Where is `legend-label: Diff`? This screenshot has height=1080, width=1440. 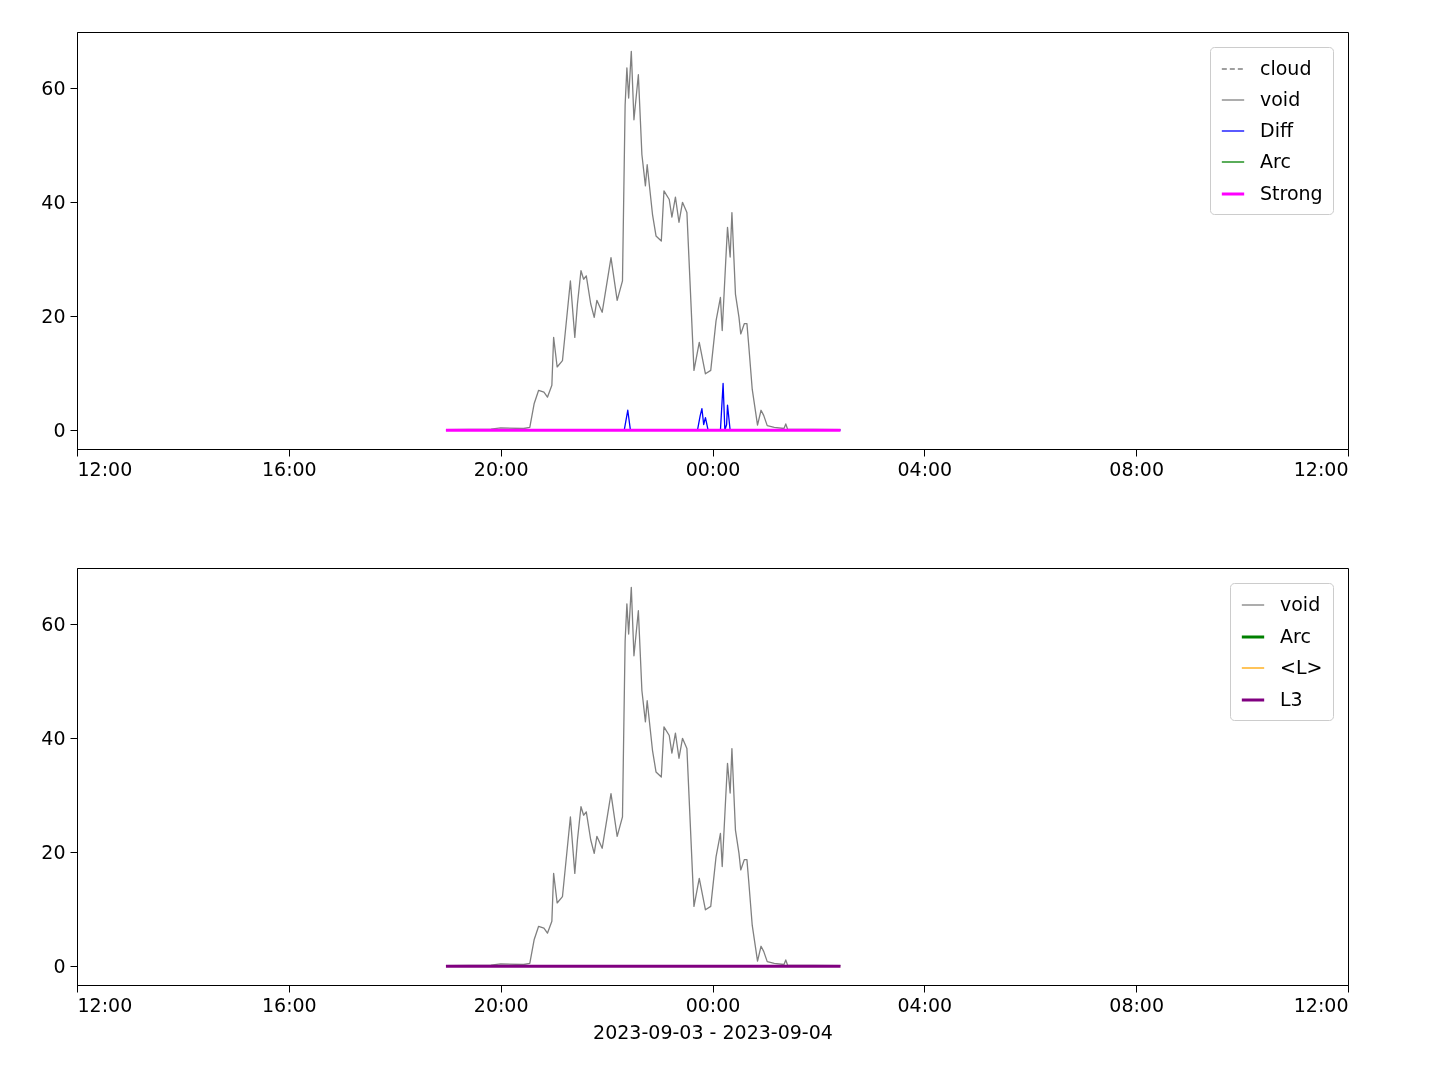
legend-label: Diff is located at coordinates (1277, 130).